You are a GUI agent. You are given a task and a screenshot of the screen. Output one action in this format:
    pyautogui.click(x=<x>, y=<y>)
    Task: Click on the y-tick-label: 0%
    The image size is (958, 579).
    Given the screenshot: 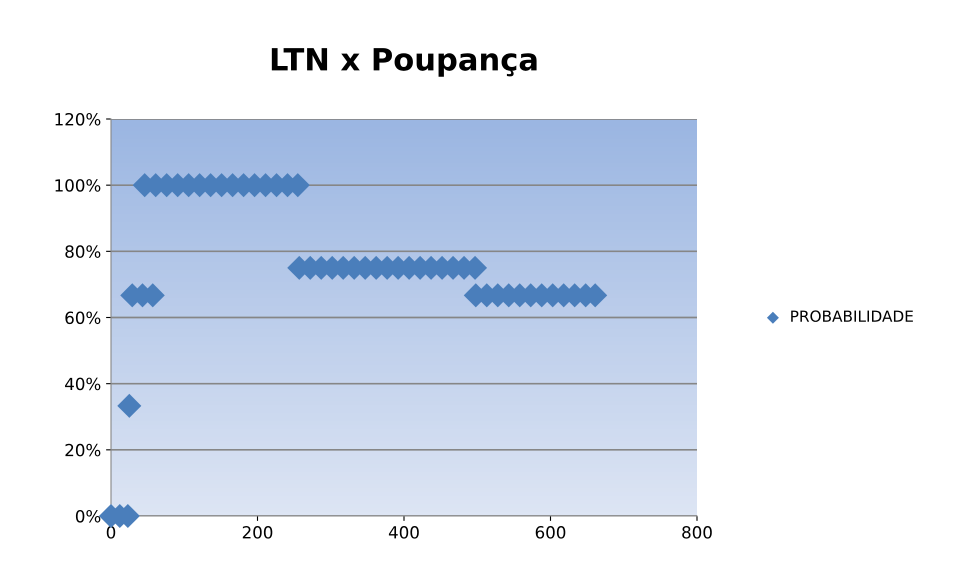 What is the action you would take?
    pyautogui.click(x=88, y=516)
    